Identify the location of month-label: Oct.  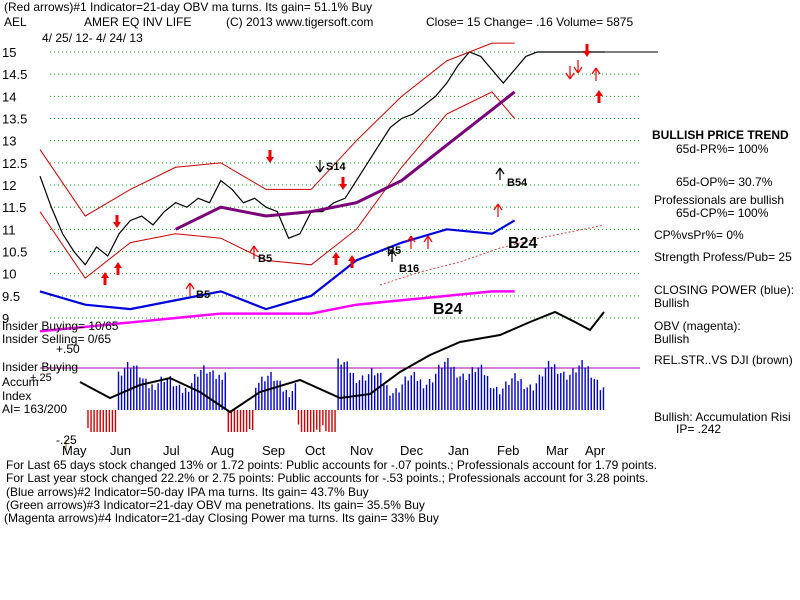
(315, 450).